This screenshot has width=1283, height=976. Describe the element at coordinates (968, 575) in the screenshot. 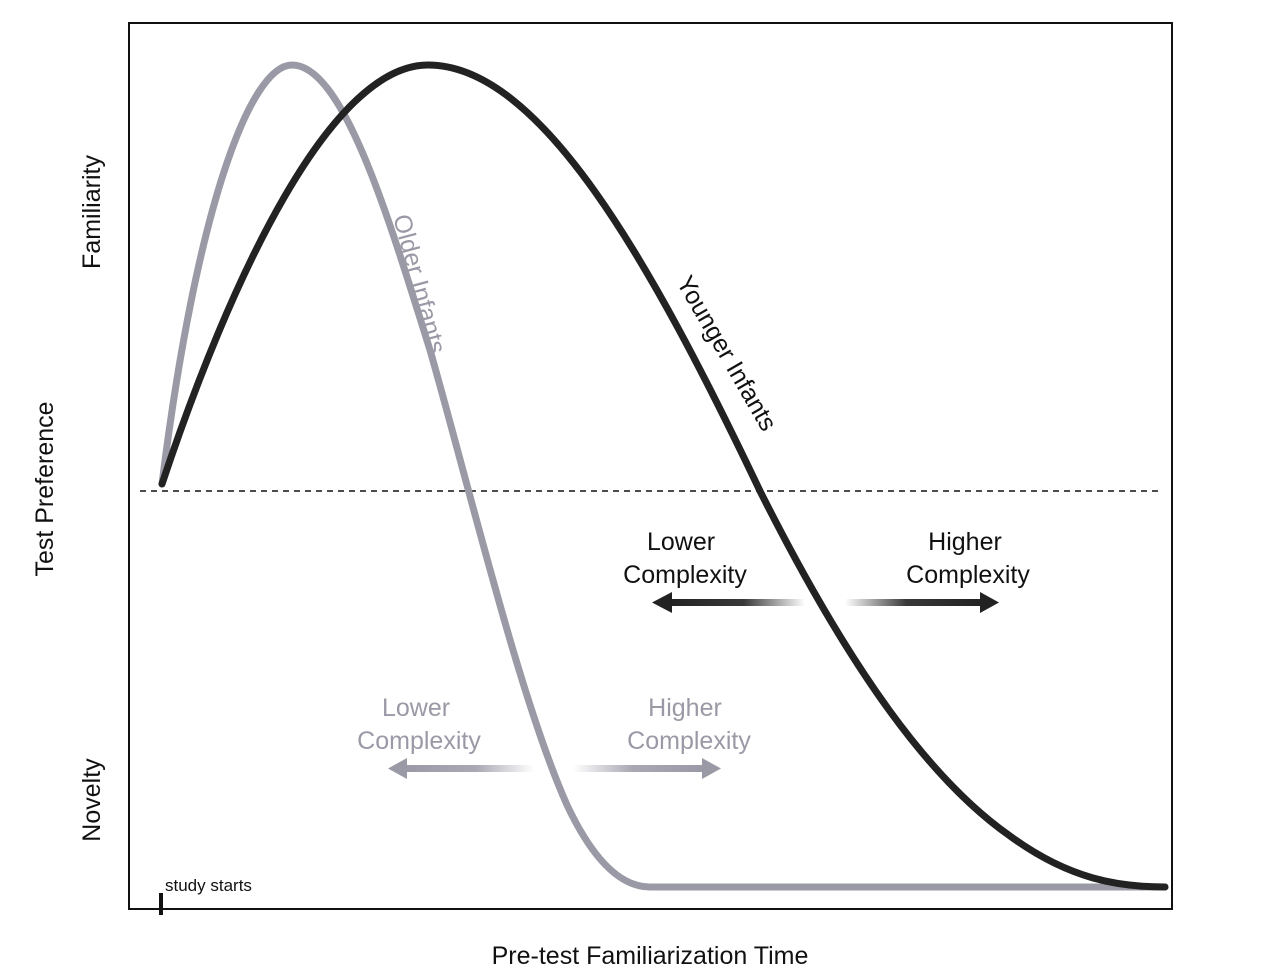

I see `younger-higher-label-2: Complexity` at that location.